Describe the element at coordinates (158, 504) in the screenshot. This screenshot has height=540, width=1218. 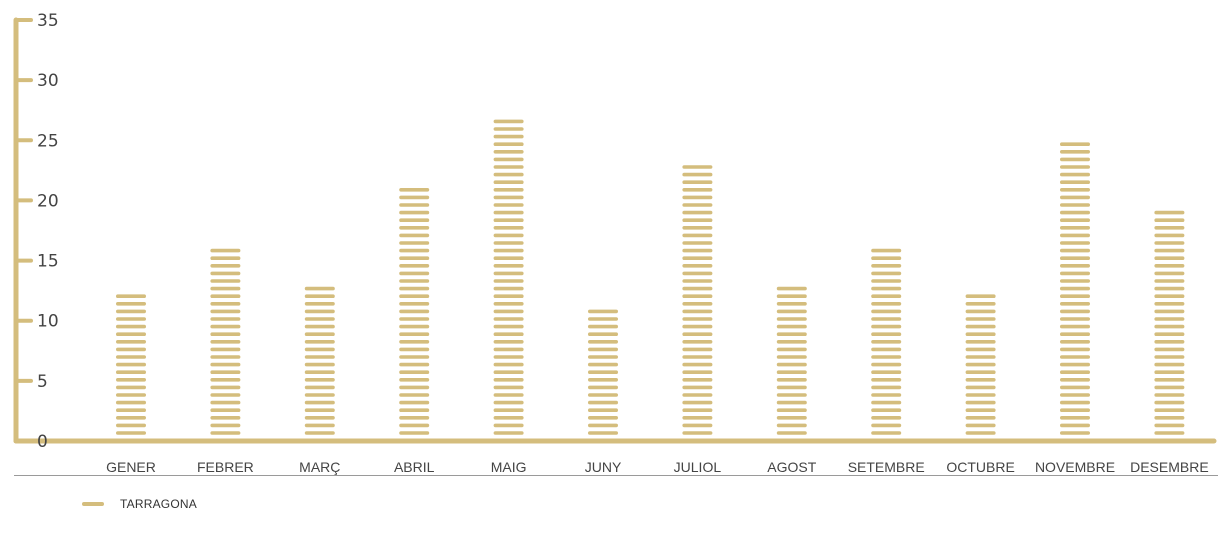
I see `legend-label: TARRAGONA` at that location.